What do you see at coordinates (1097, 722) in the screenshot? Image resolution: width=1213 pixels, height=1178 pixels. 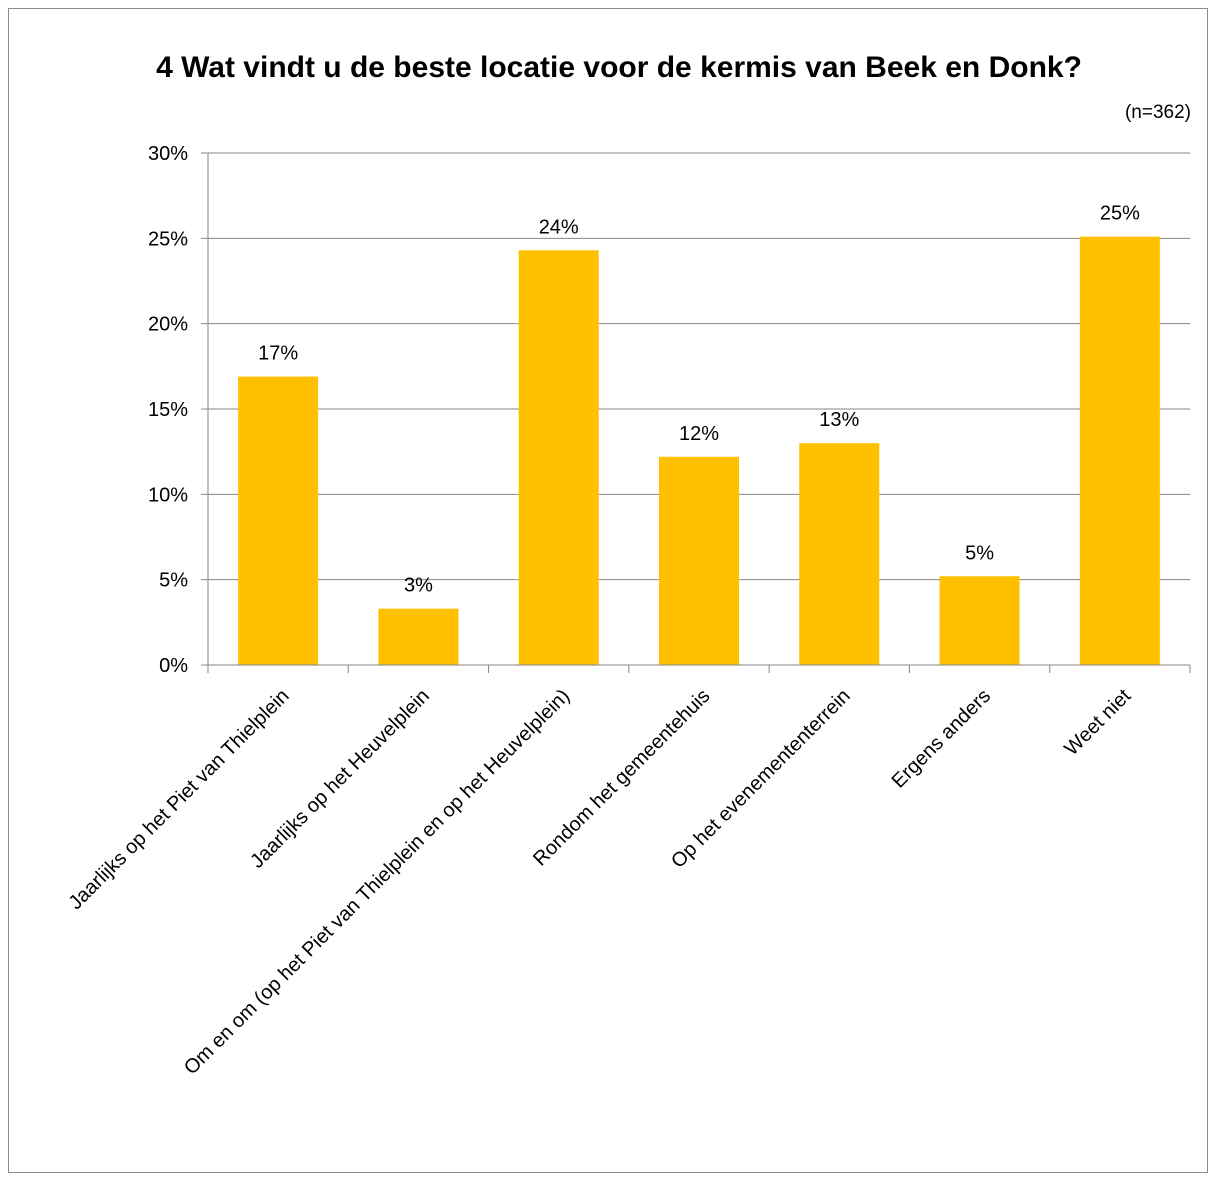 I see `x-category-label: Weet niet` at bounding box center [1097, 722].